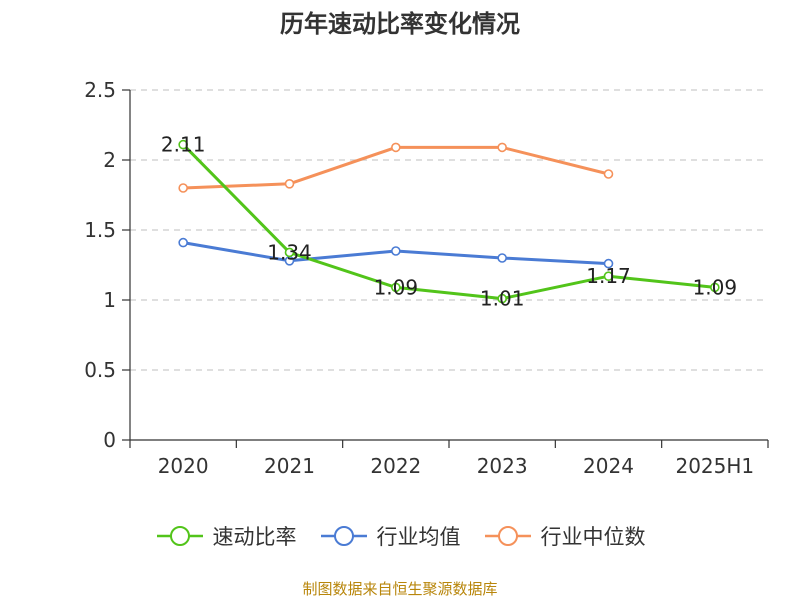 This screenshot has width=800, height=600. I want to click on legend-label: 速动比率, so click(254, 537).